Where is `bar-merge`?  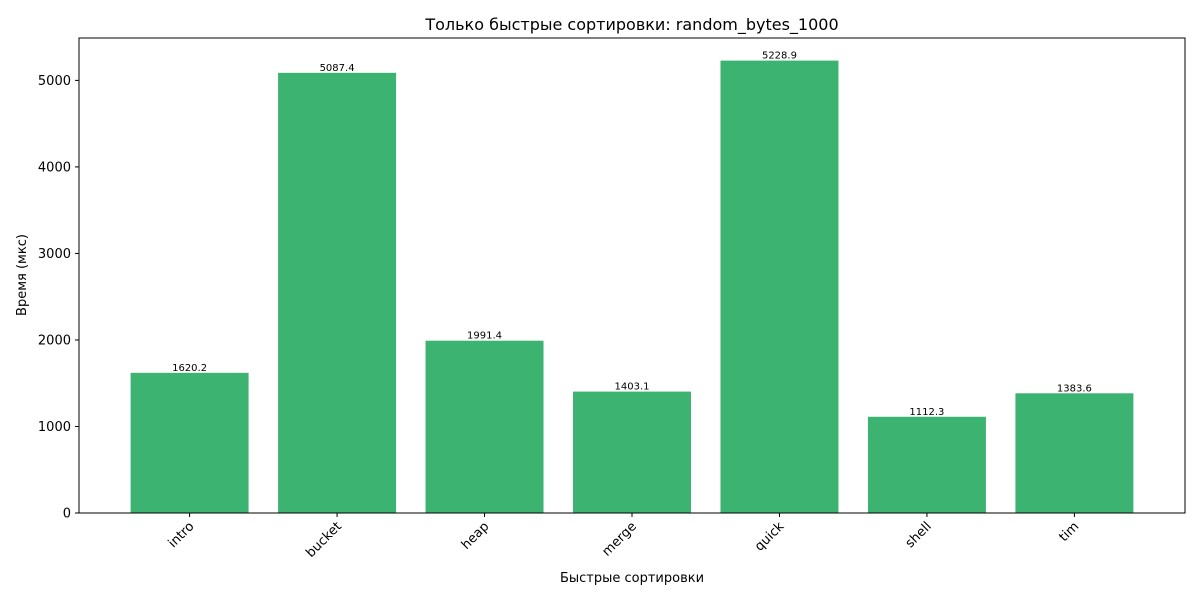 bar-merge is located at coordinates (632, 452).